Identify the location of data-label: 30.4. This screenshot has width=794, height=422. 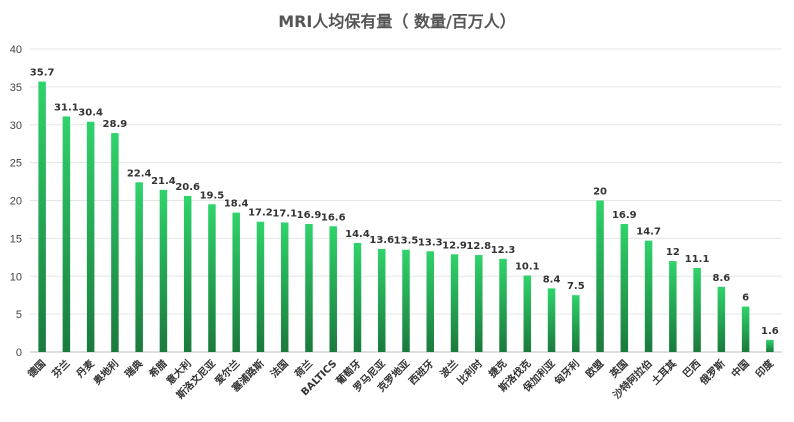
(90, 113).